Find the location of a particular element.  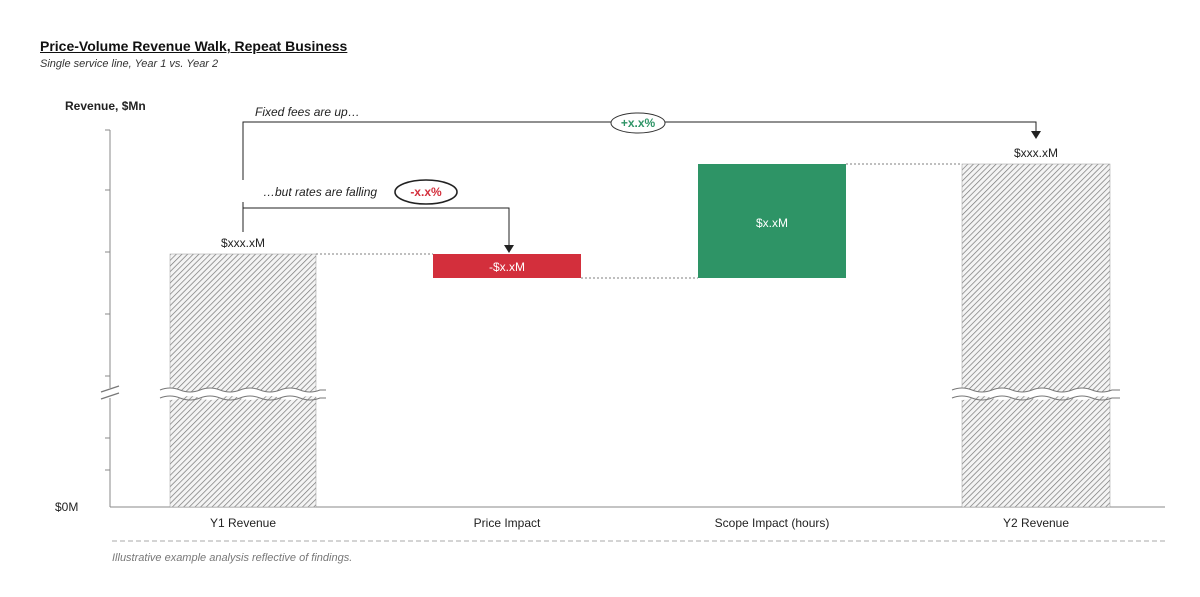

badge-rates-outline is located at coordinates (426, 192).